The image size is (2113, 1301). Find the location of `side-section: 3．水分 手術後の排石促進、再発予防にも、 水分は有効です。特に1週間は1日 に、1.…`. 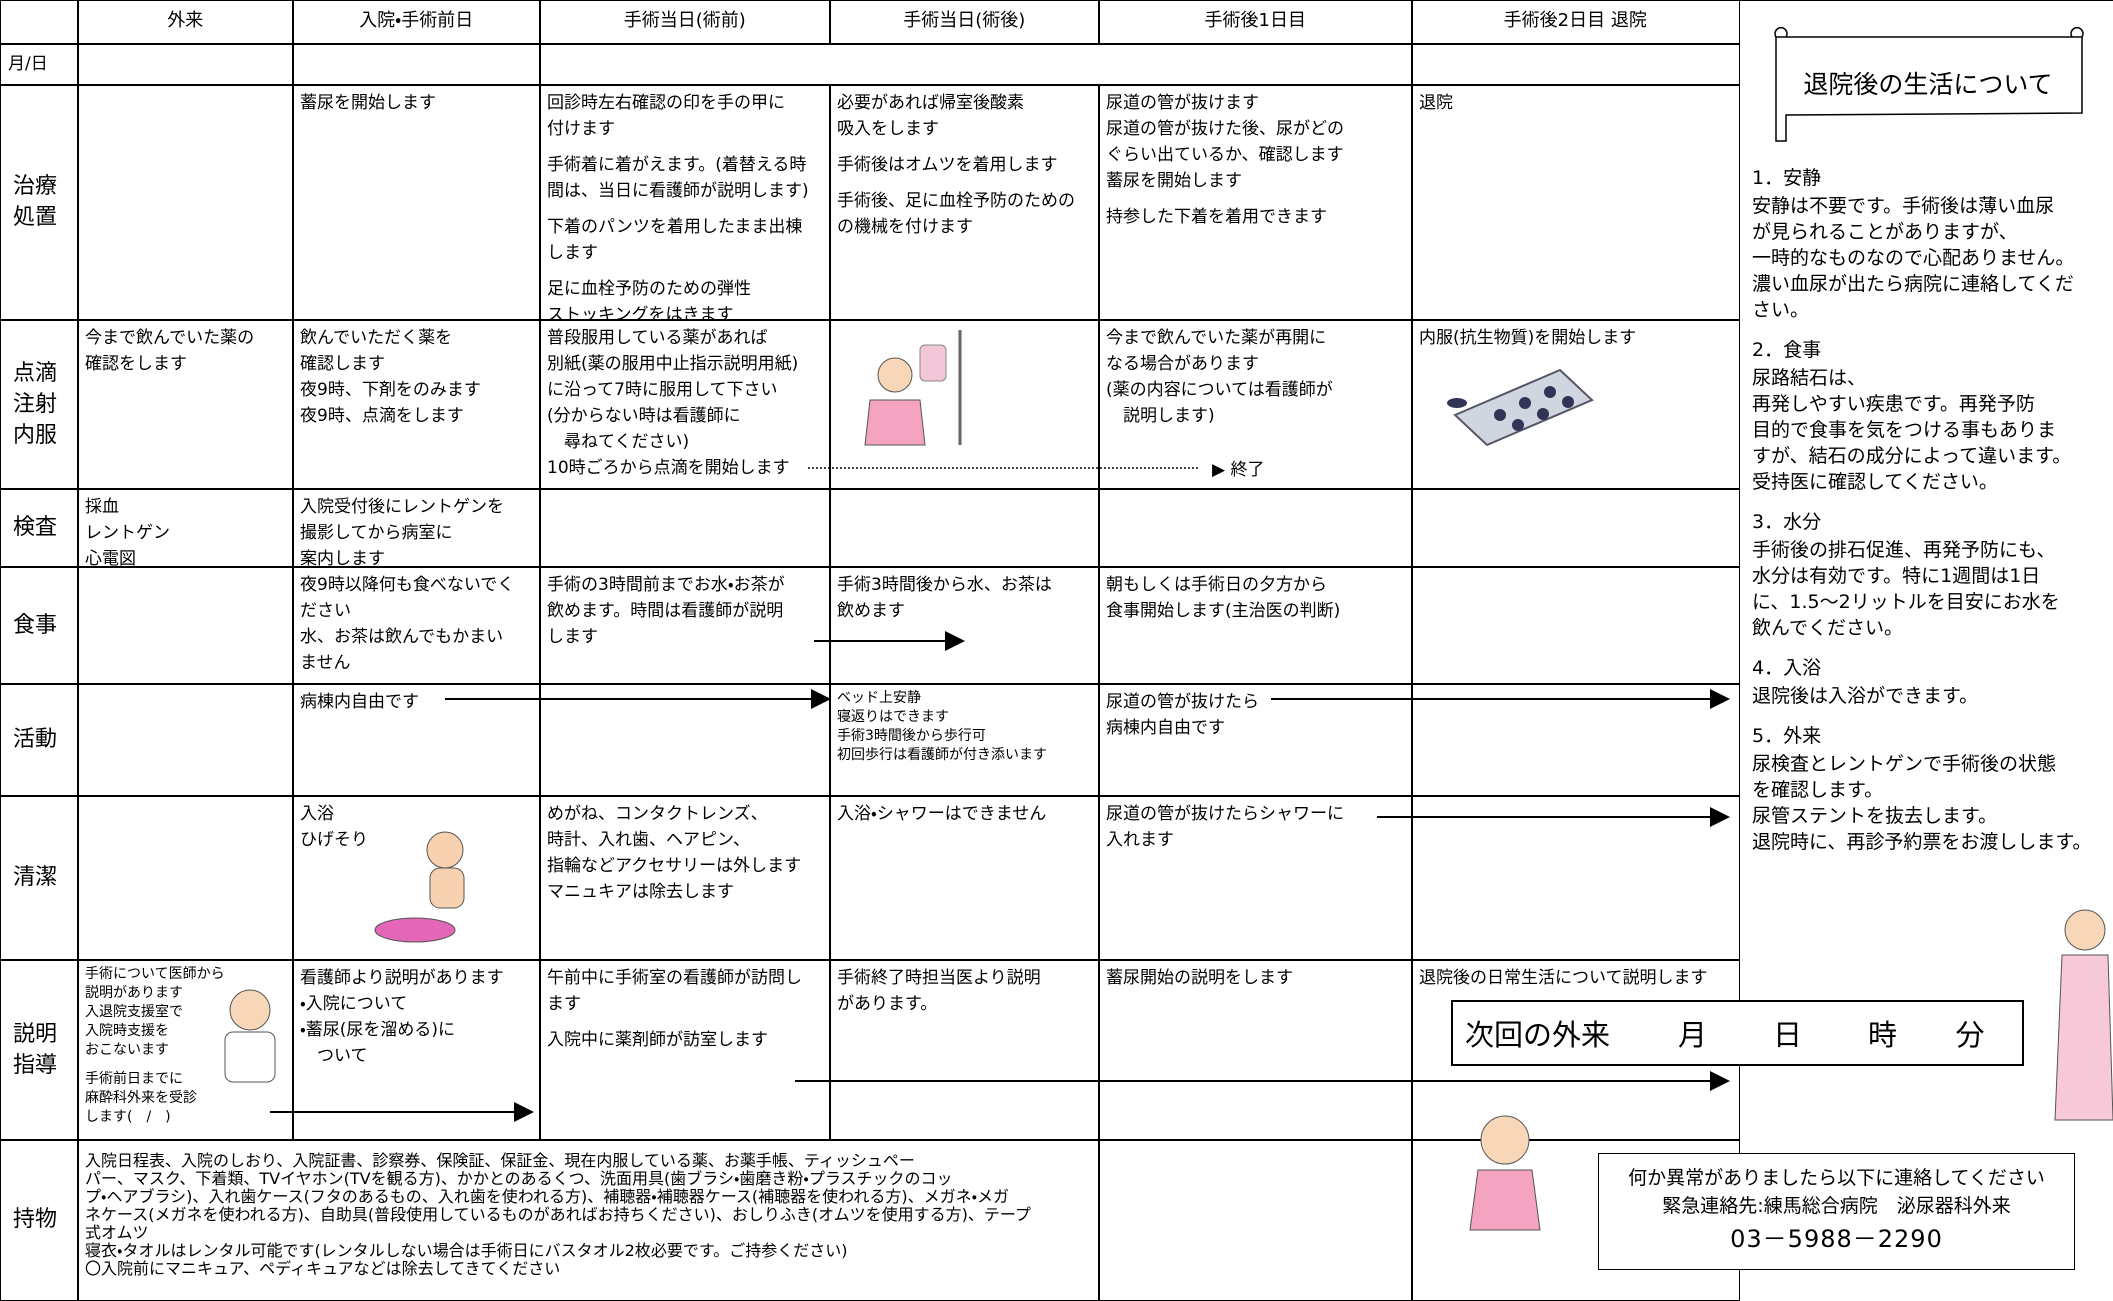

side-section: 3．水分 手術後の排石促進、再発予防にも、 水分は有効です。特に1週間は1日 に、1.… is located at coordinates (1925, 575).